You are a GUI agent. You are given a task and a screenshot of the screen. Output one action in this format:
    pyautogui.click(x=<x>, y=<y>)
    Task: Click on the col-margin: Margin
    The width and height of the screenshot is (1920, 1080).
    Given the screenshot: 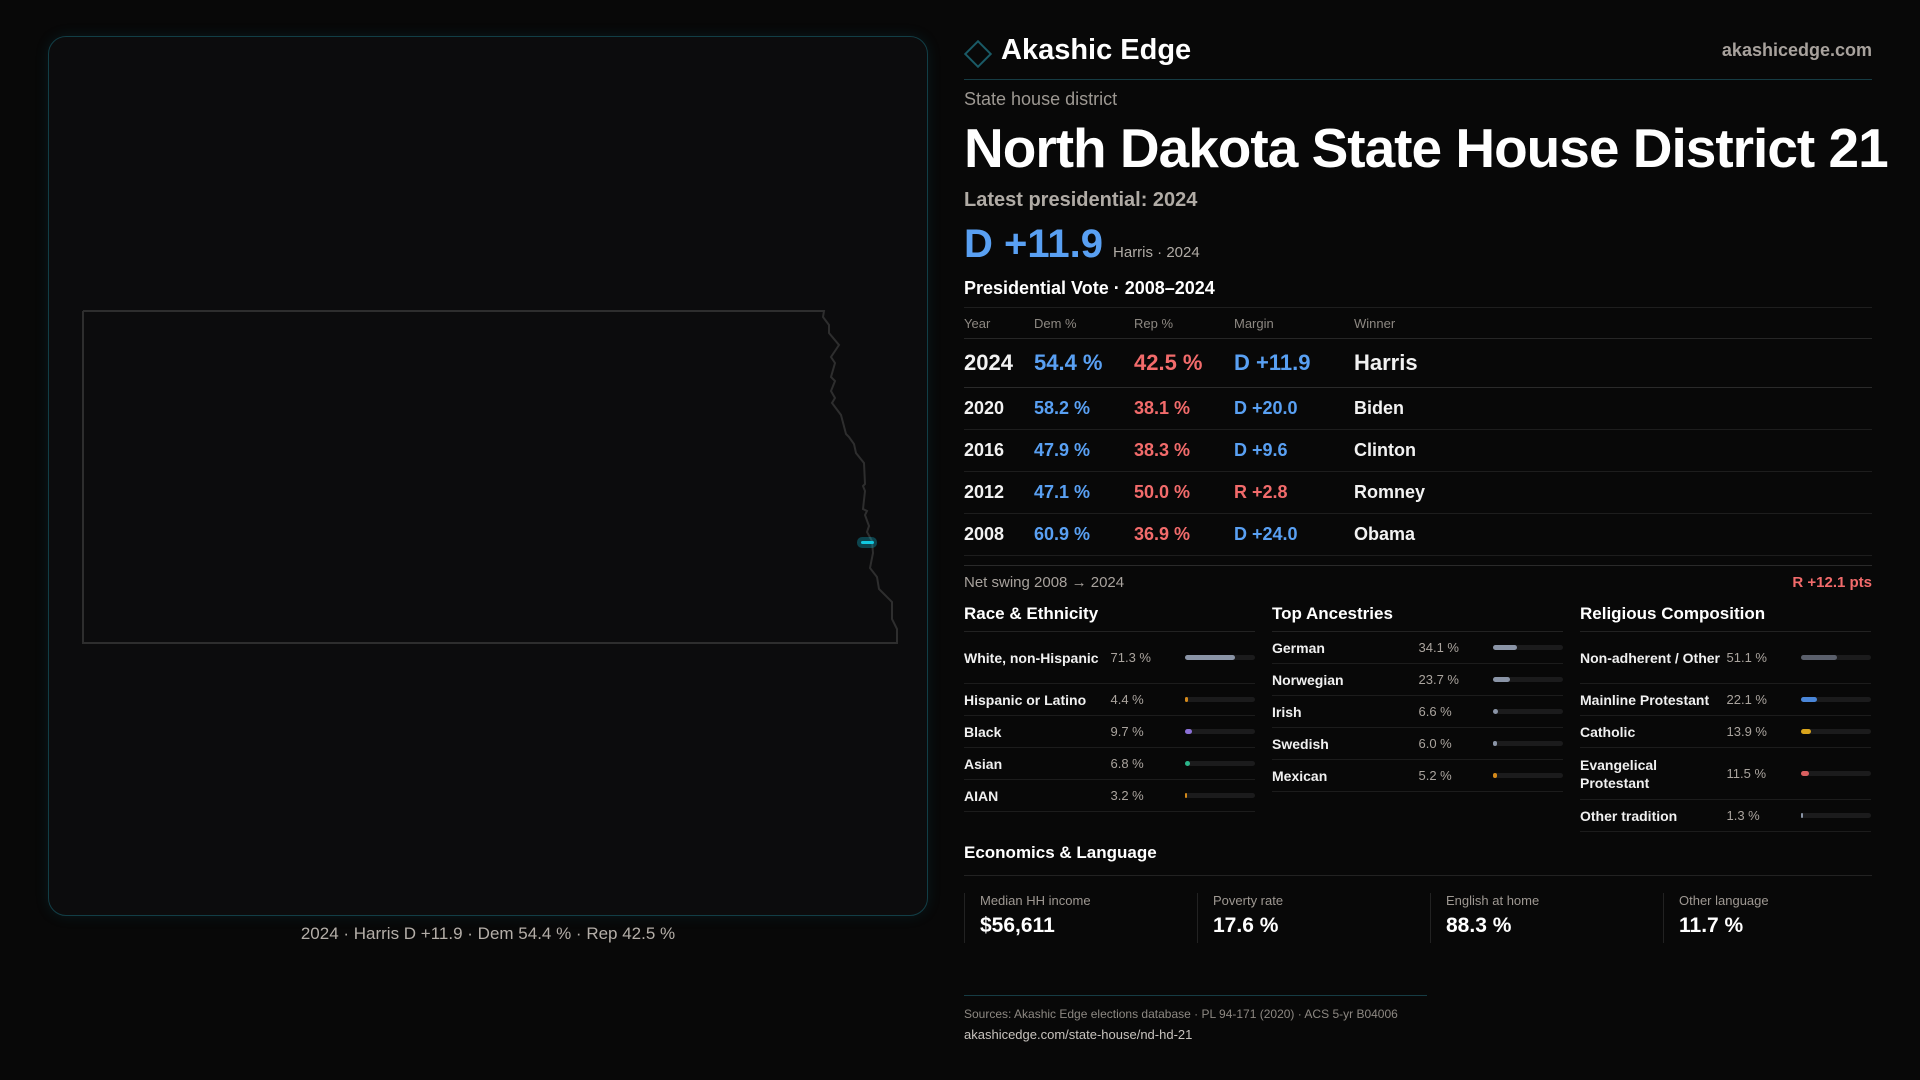 What is the action you would take?
    pyautogui.click(x=1294, y=323)
    